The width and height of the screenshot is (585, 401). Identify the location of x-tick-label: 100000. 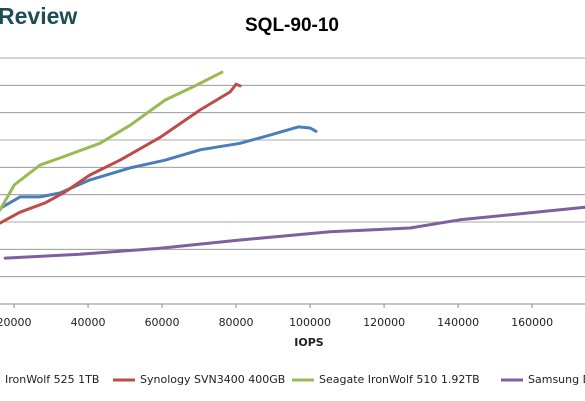
(310, 322).